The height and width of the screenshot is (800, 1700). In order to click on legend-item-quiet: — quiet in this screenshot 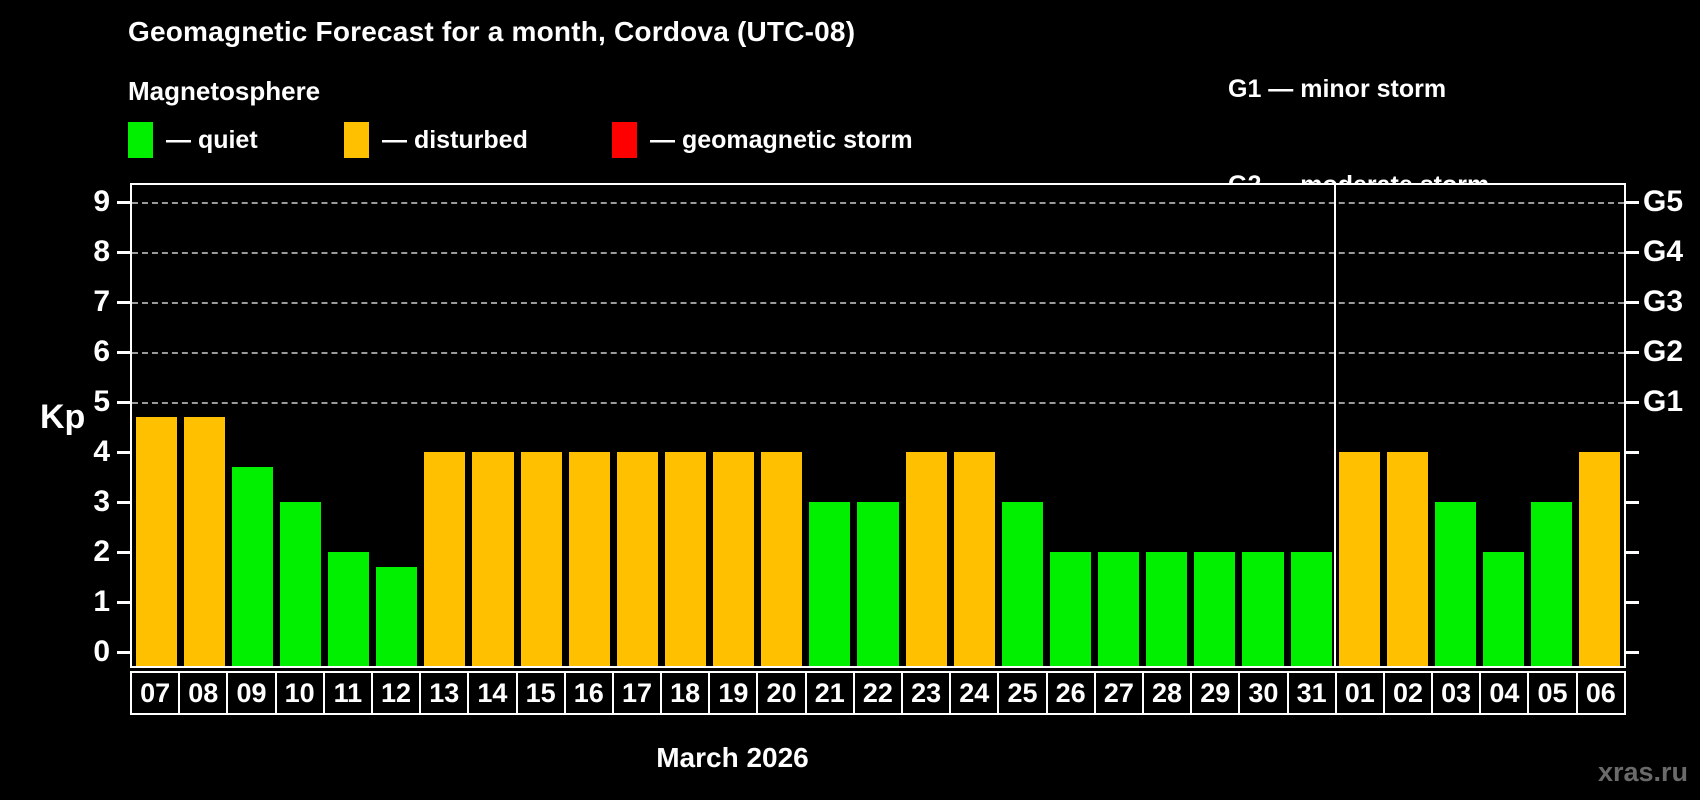, I will do `click(193, 140)`.